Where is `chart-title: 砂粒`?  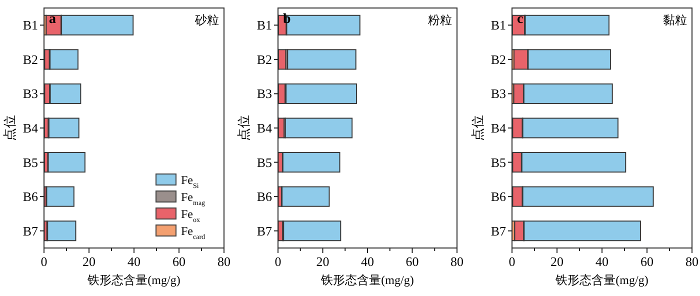
chart-title: 砂粒 is located at coordinates (206, 20).